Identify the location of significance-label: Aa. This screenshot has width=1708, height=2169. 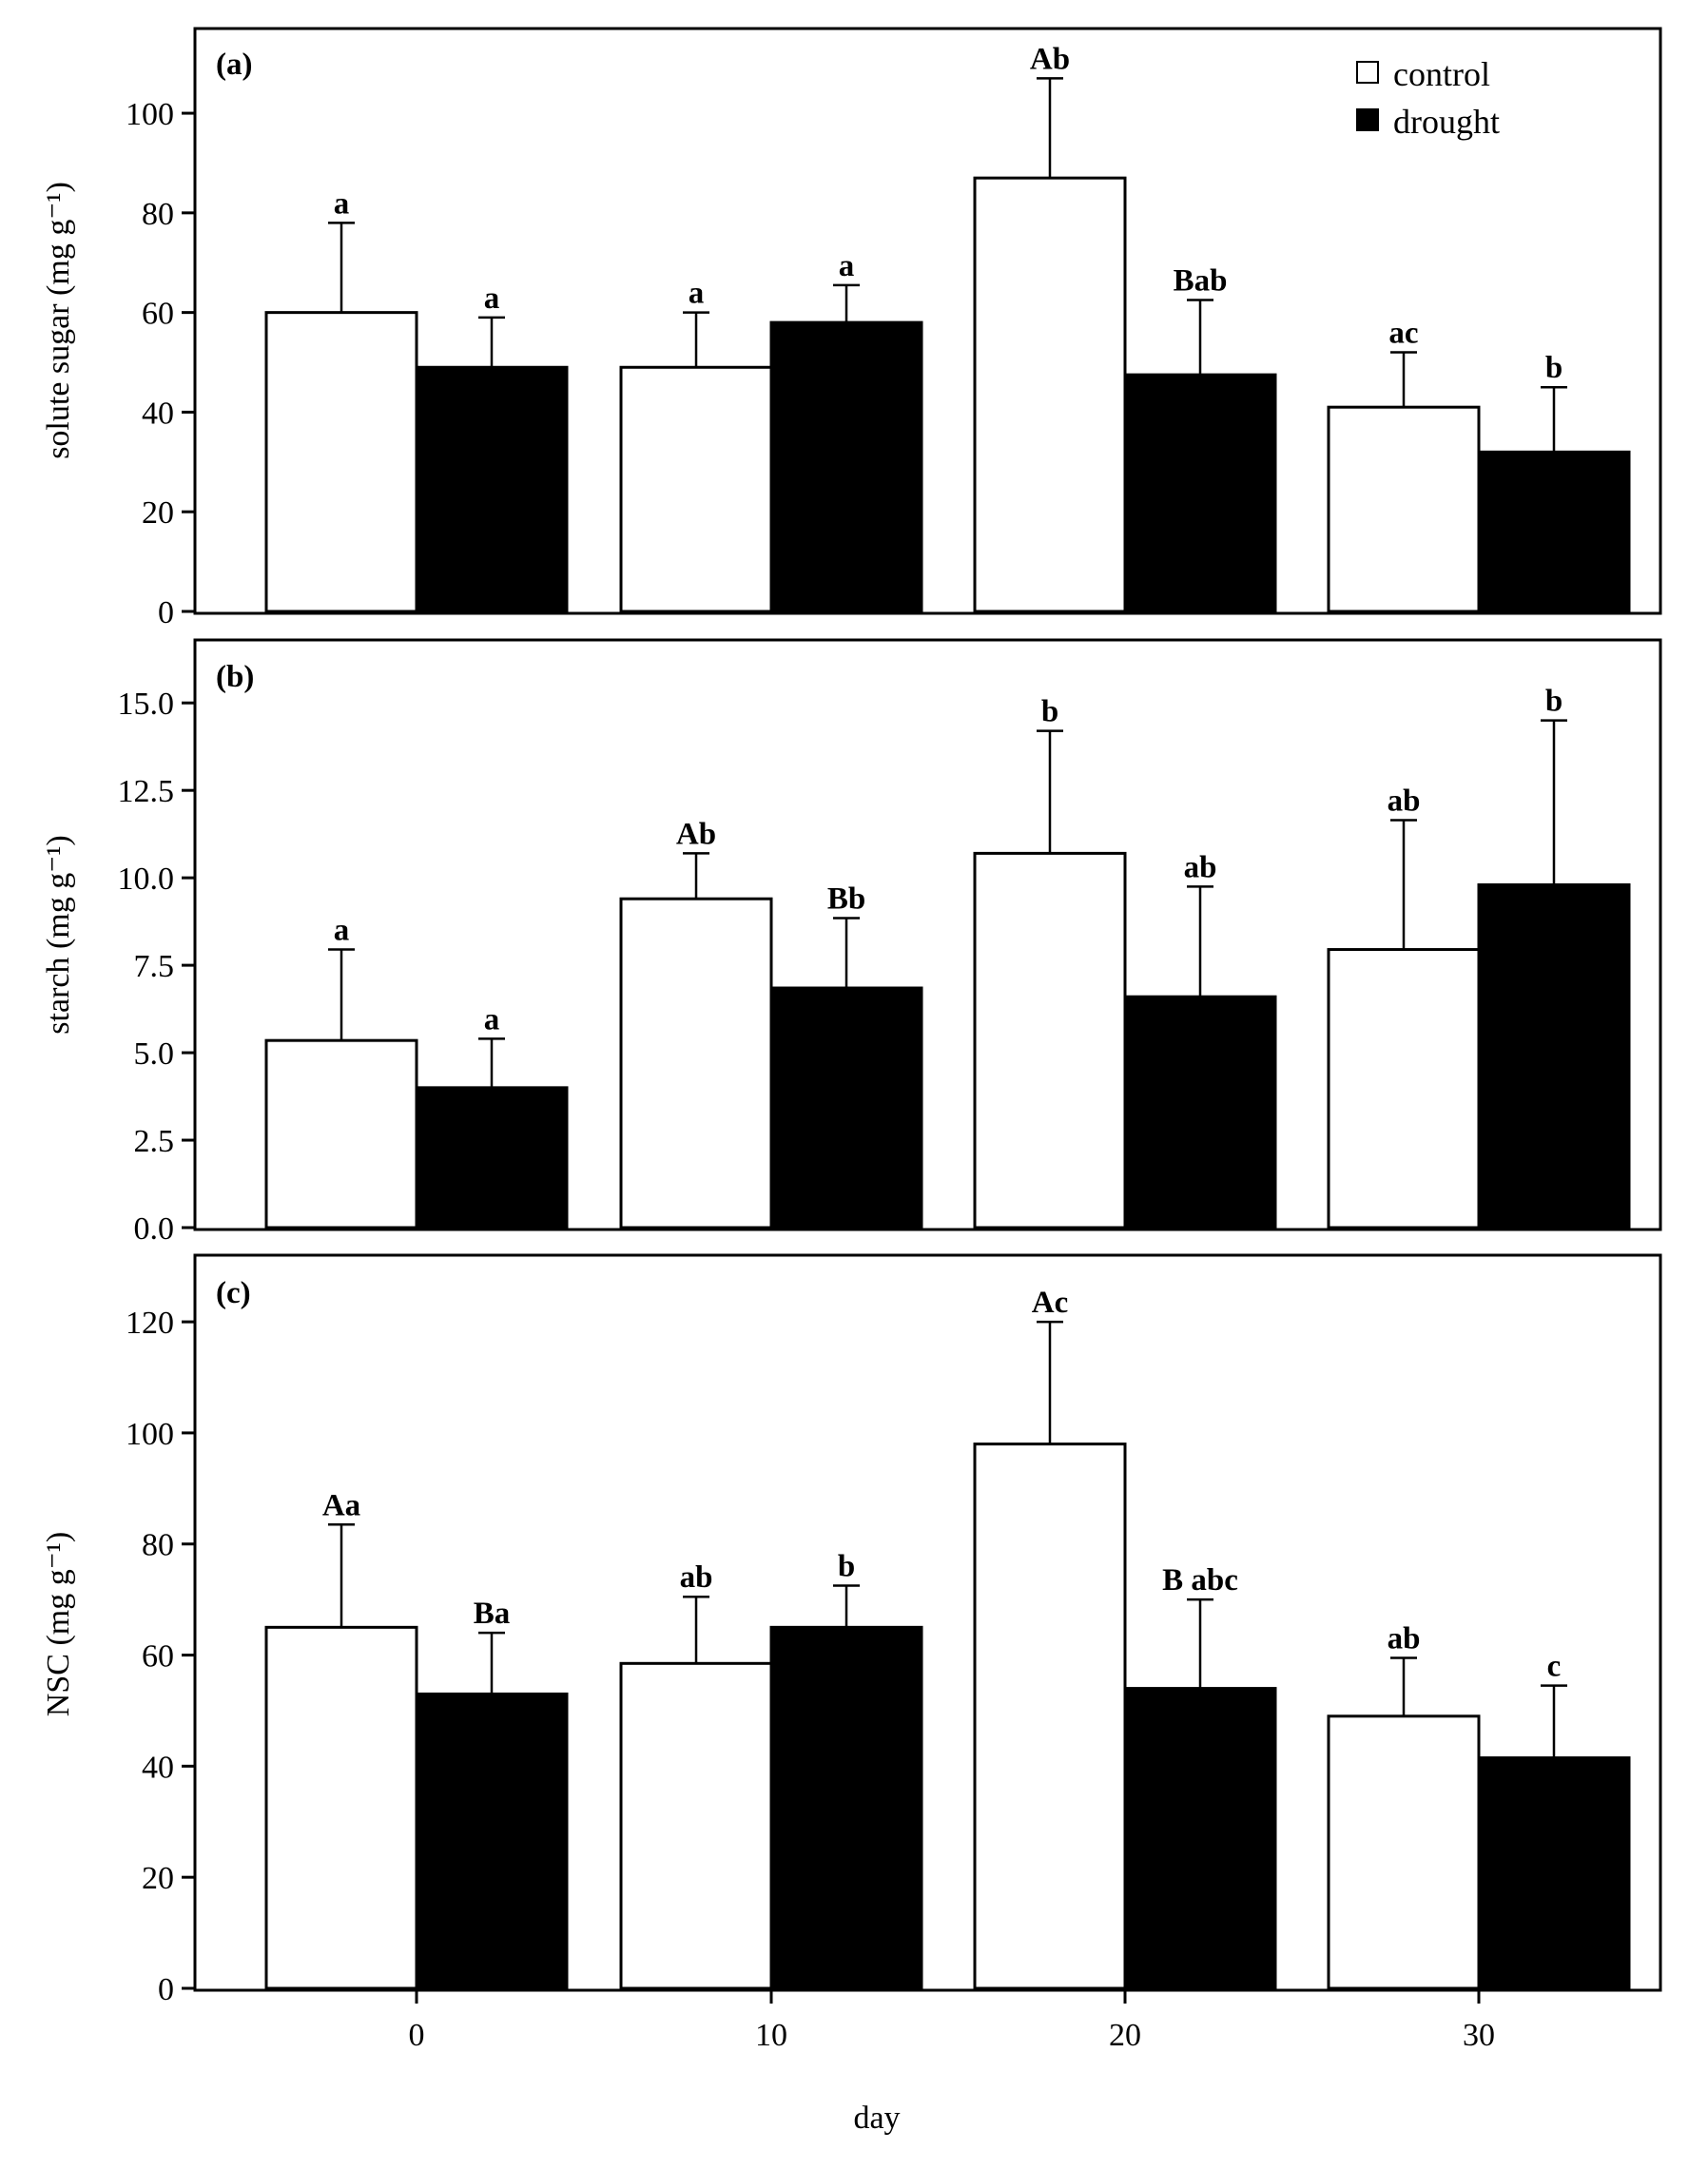
(341, 1505).